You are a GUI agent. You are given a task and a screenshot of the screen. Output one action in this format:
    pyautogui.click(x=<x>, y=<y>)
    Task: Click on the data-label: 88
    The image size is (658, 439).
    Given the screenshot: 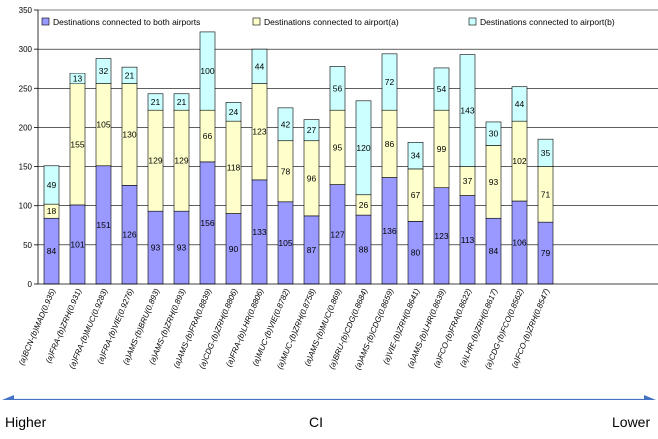 What is the action you would take?
    pyautogui.click(x=364, y=250)
    